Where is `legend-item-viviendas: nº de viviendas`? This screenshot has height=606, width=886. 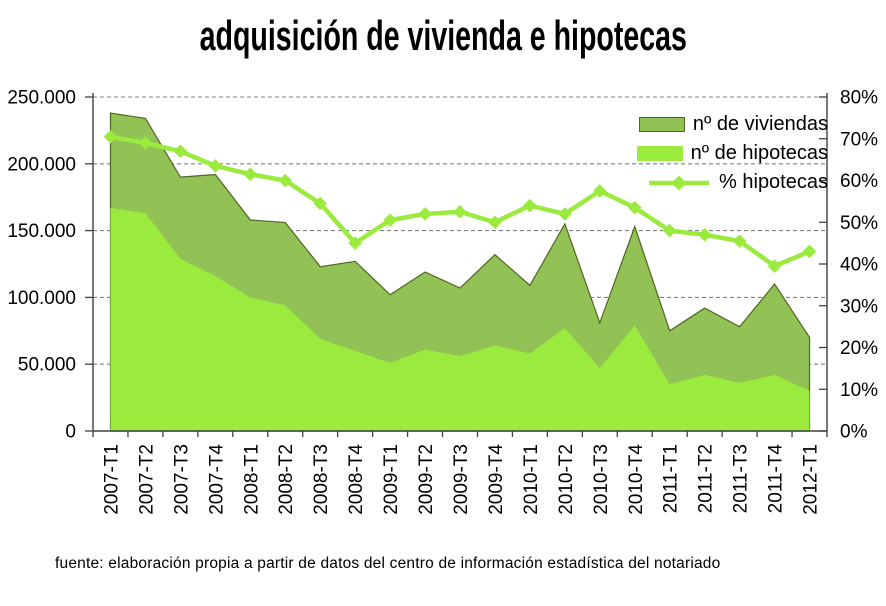
legend-item-viviendas: nº de viviendas is located at coordinates (733, 124).